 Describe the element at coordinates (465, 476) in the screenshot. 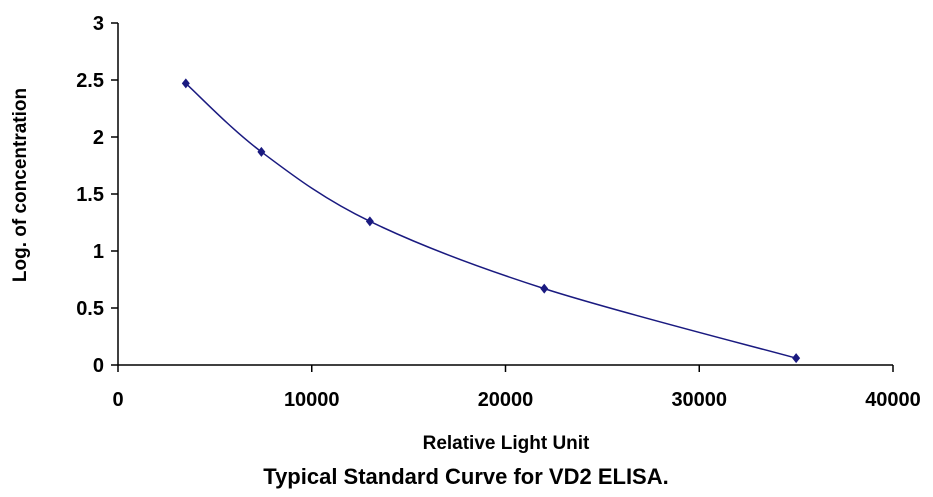

I see `chart-caption: Typical Standard Curve for VD2 ELISA.` at that location.